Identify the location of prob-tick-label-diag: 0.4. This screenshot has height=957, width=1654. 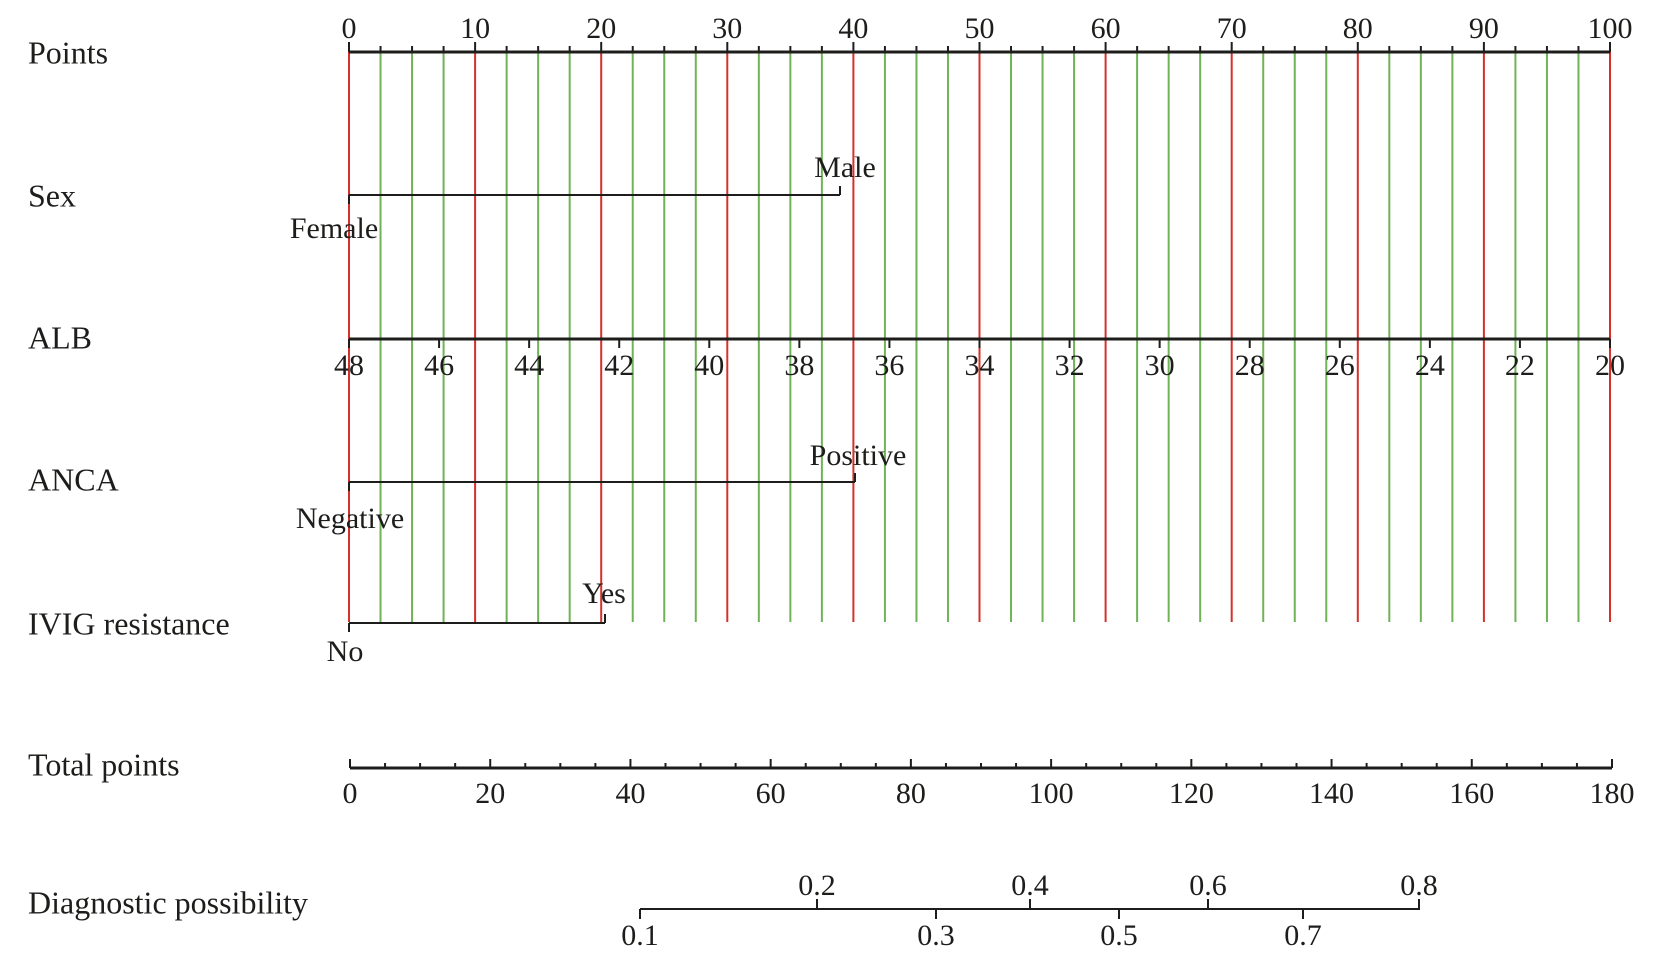
(1030, 885).